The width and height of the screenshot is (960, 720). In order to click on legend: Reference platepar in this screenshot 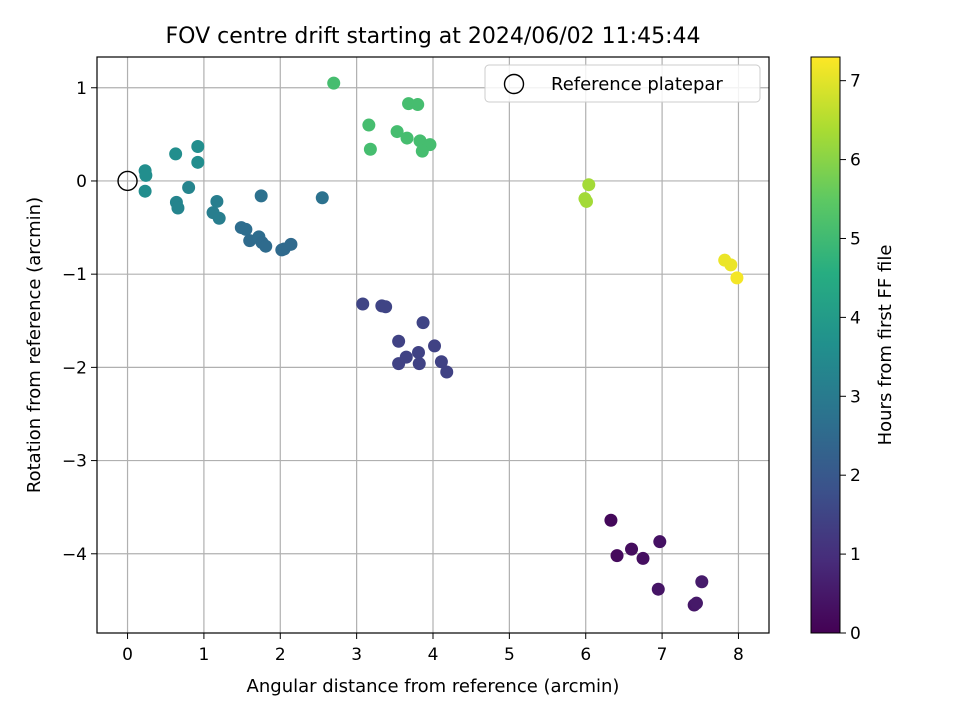, I will do `click(622, 83)`.